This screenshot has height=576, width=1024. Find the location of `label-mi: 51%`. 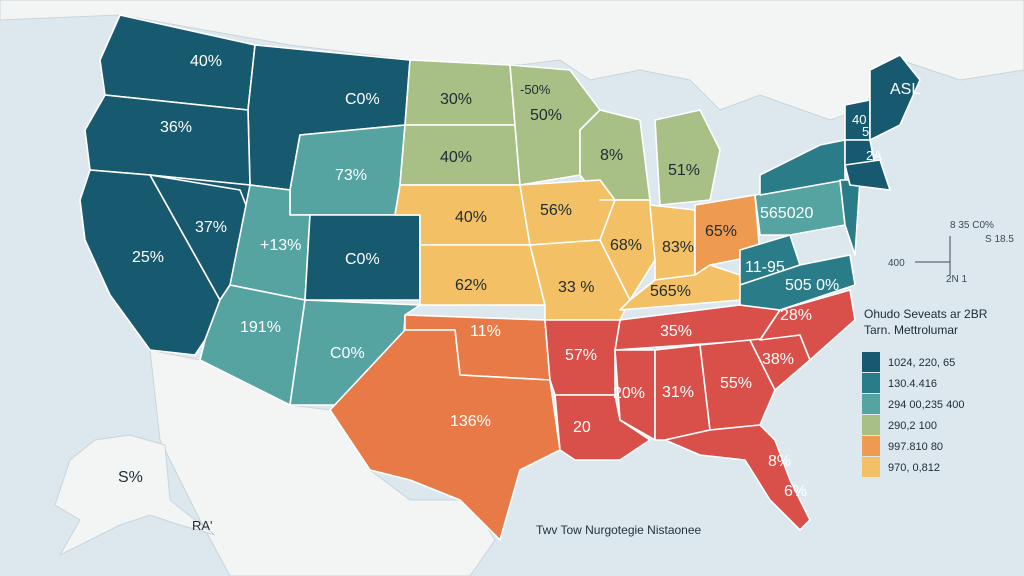

label-mi: 51% is located at coordinates (684, 170).